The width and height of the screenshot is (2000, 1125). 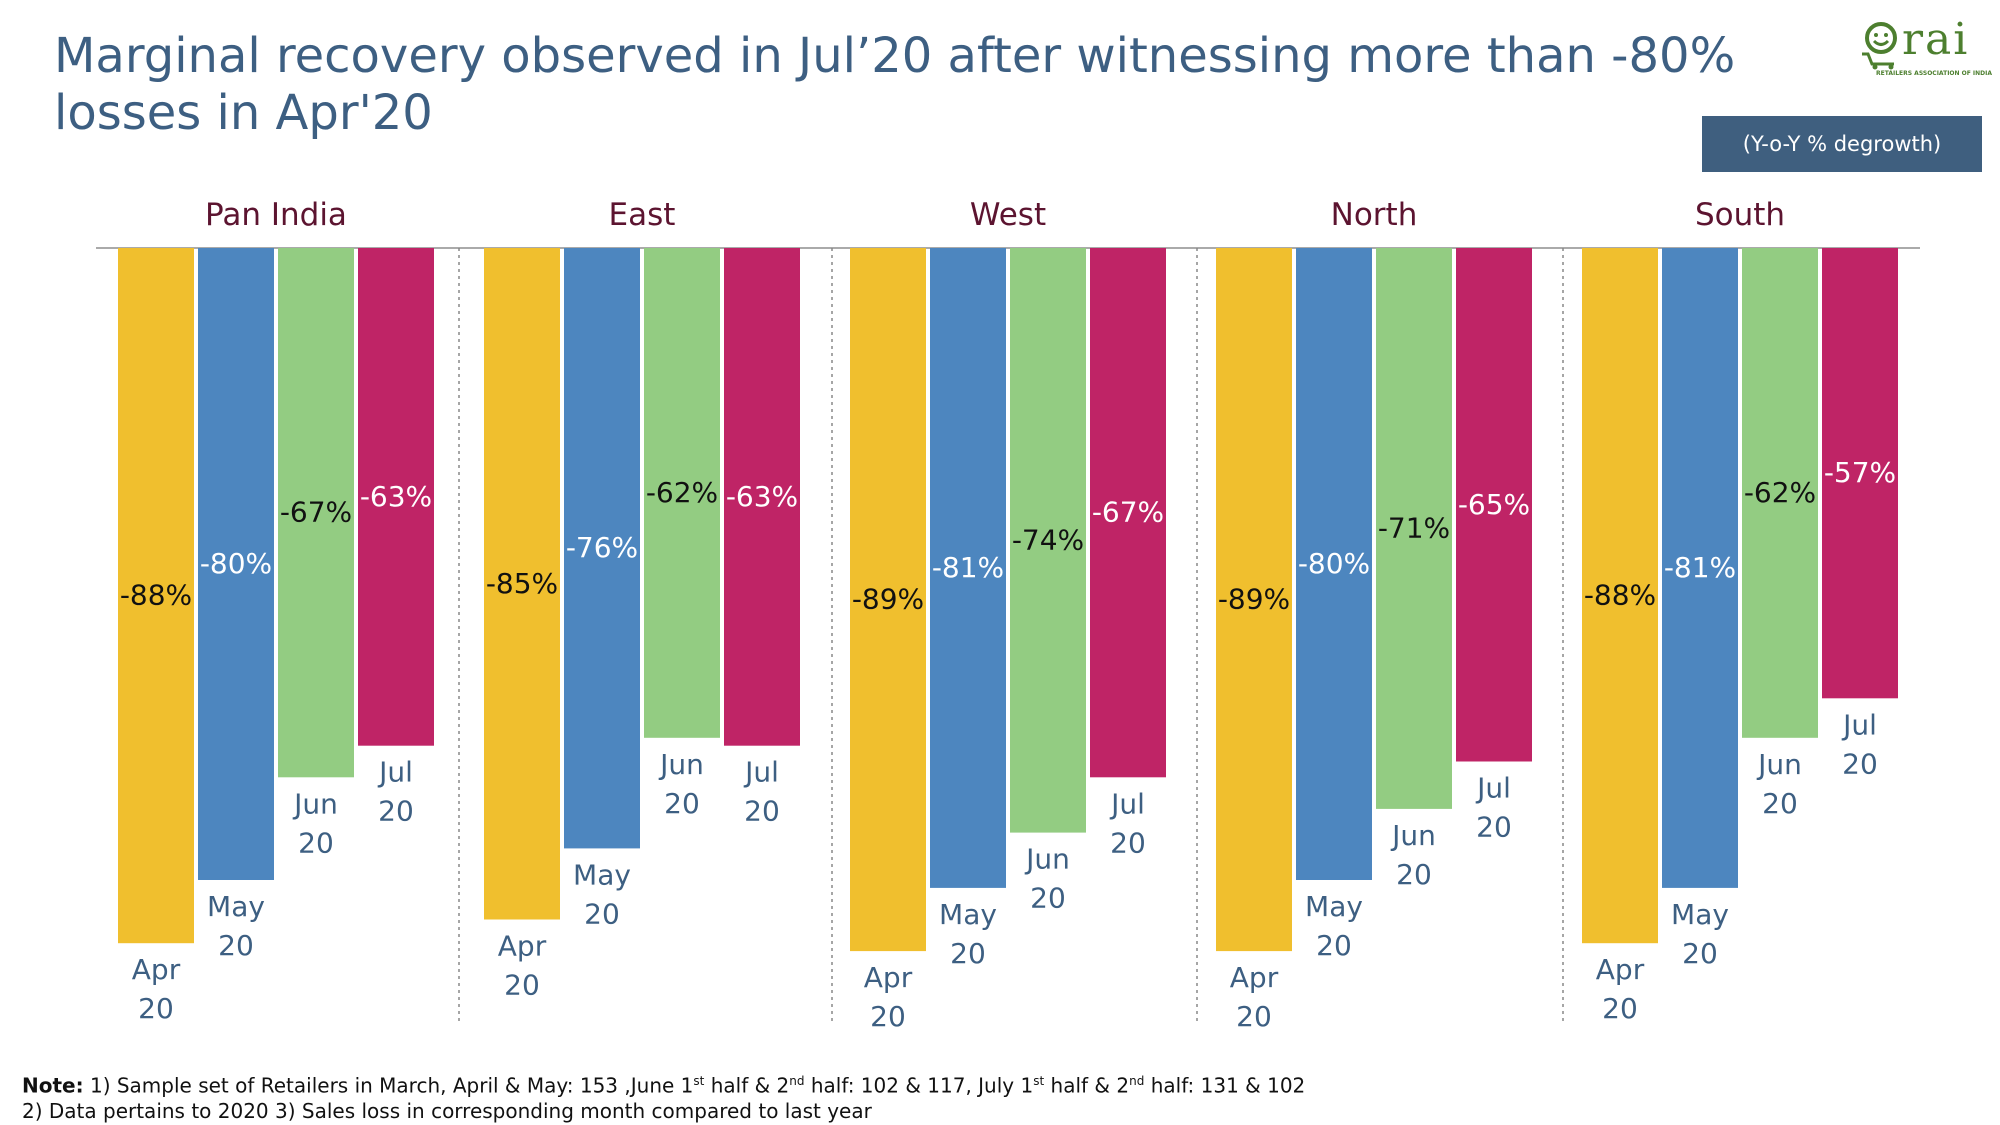 I want to click on data-label: -57%, so click(x=1860, y=472).